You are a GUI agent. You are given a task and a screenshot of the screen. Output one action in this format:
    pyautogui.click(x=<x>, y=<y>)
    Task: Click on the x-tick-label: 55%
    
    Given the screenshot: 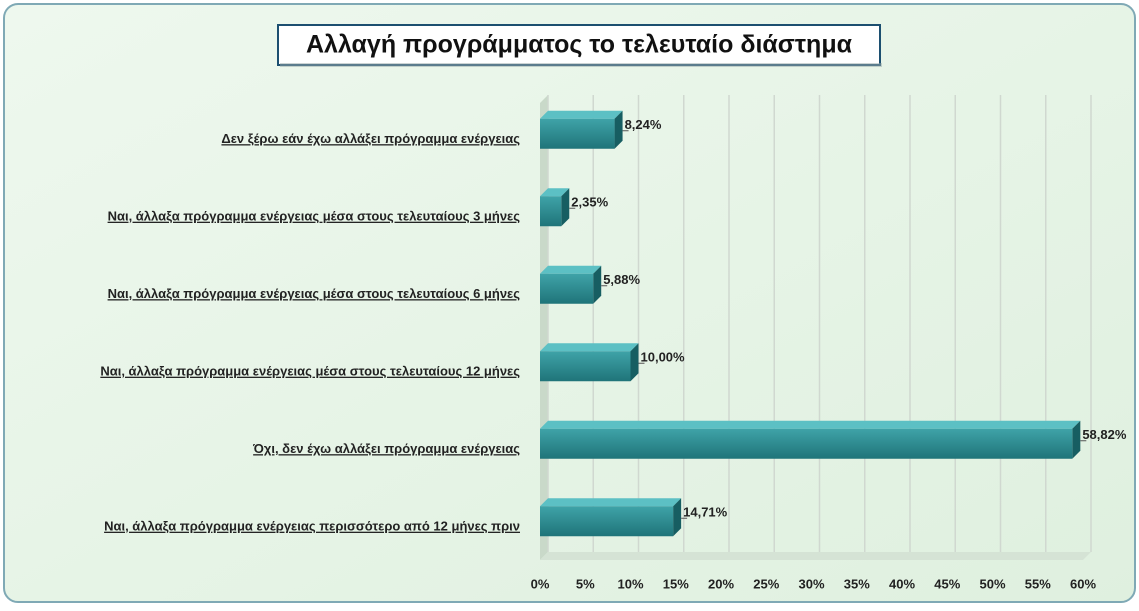 What is the action you would take?
    pyautogui.click(x=1038, y=583)
    